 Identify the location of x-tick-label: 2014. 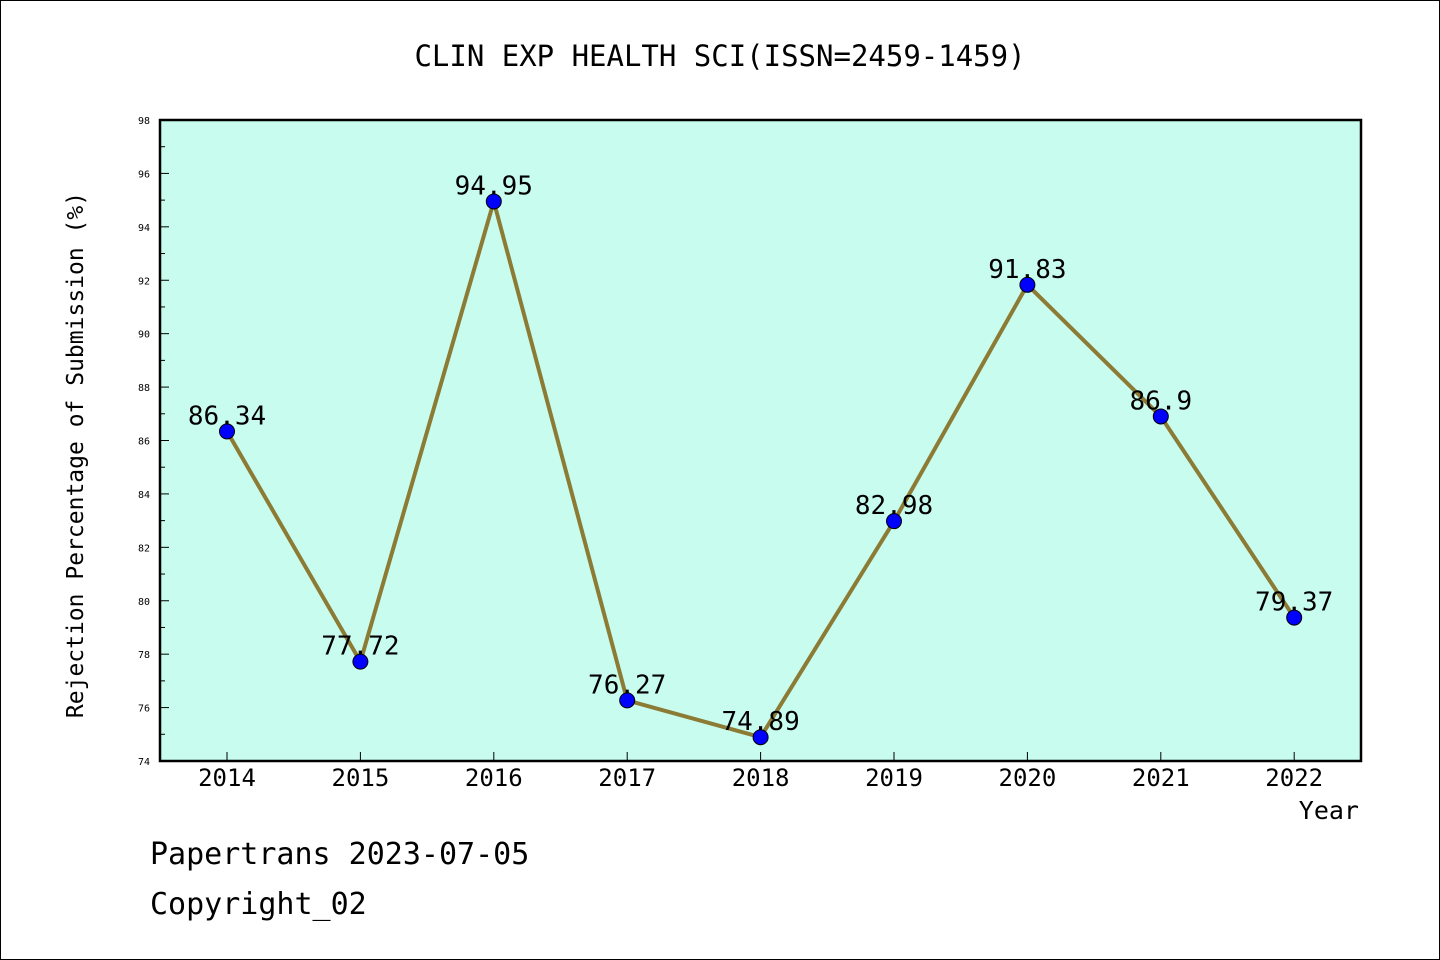
(227, 778).